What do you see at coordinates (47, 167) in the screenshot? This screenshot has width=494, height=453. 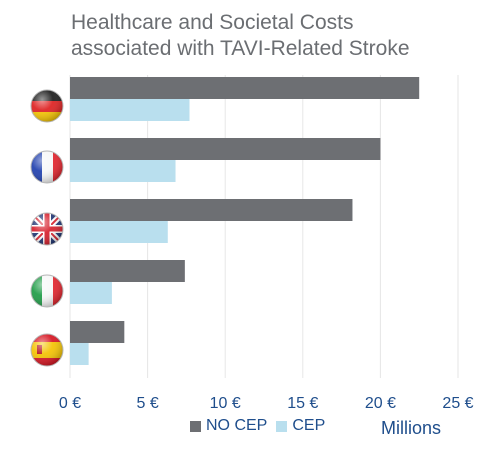 I see `france-flag-icon` at bounding box center [47, 167].